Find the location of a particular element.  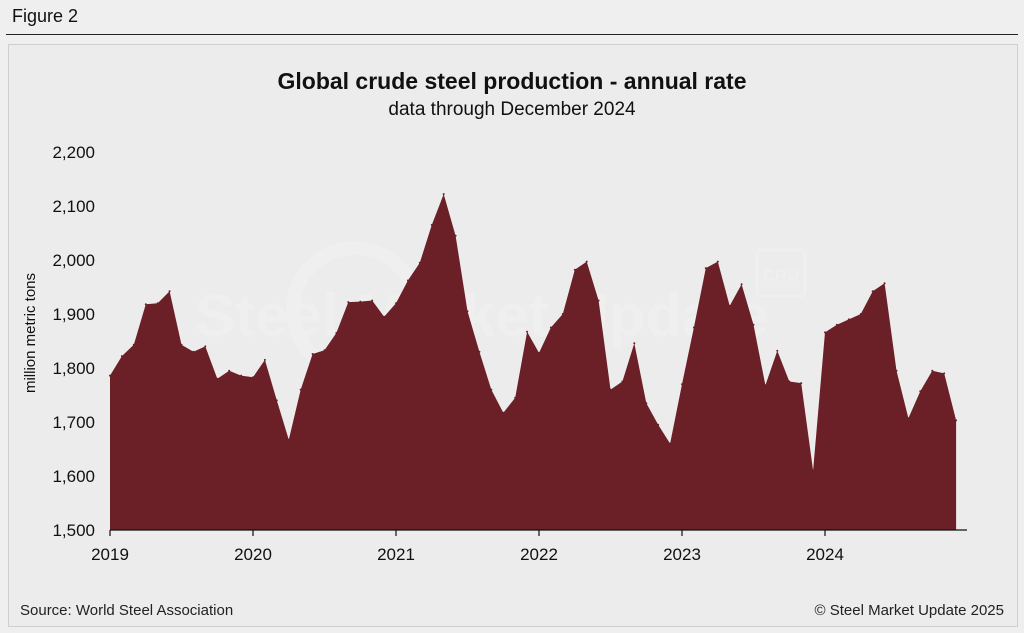

watermark: Steel Market Update CRU is located at coordinates (501, 310).